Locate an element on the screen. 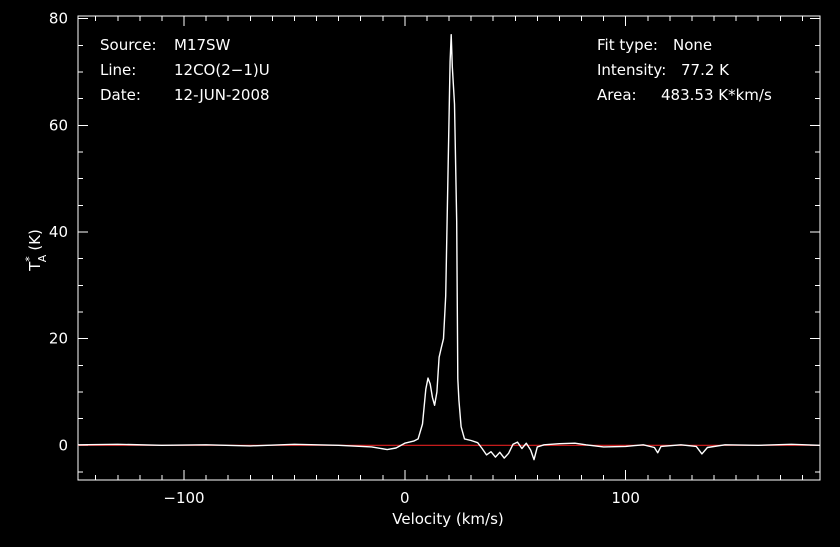 The height and width of the screenshot is (547, 840). y-tick-label: 0 is located at coordinates (63, 445).